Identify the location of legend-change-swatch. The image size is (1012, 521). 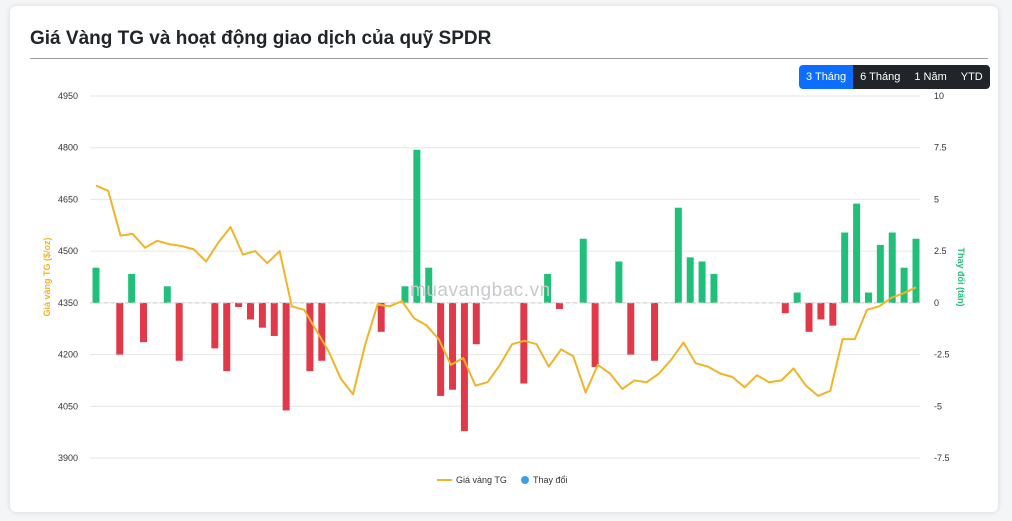
(525, 480).